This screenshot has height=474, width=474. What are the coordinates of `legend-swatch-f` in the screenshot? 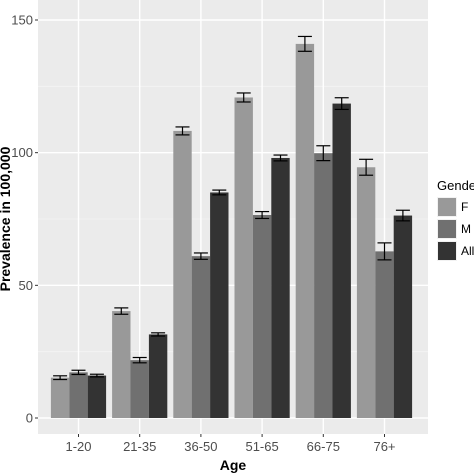 It's located at (447, 207).